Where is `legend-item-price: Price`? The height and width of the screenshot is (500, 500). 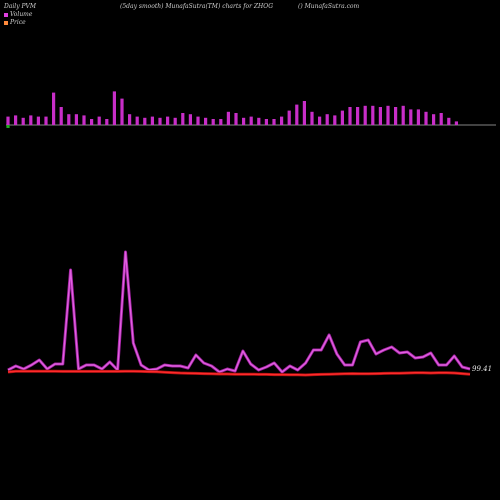
legend-item-price: Price is located at coordinates (15, 22).